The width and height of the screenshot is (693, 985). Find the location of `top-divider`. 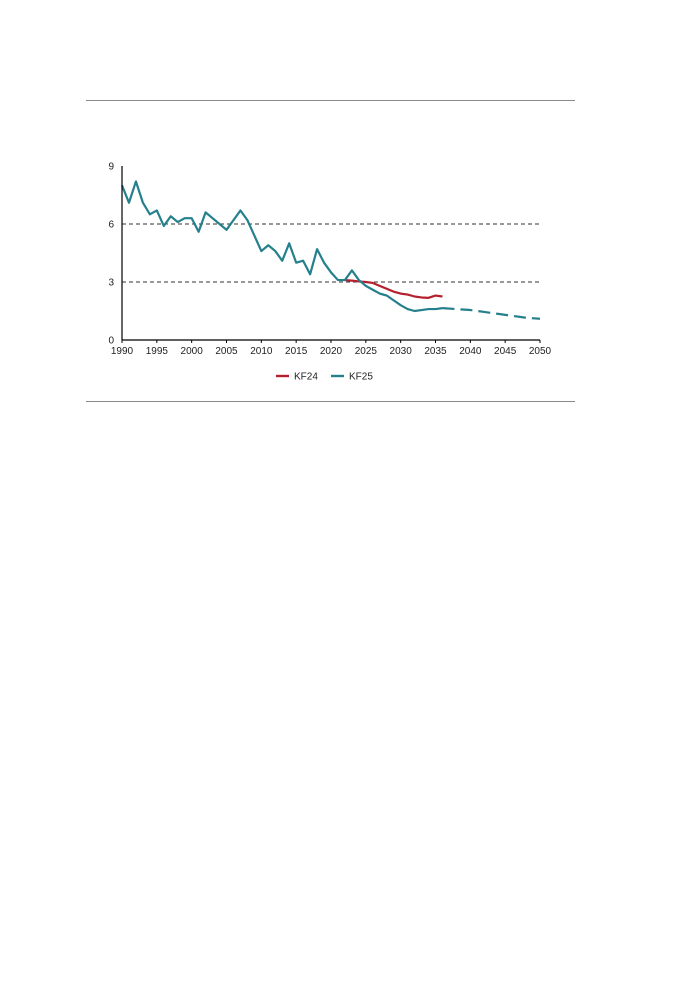

top-divider is located at coordinates (330, 100).